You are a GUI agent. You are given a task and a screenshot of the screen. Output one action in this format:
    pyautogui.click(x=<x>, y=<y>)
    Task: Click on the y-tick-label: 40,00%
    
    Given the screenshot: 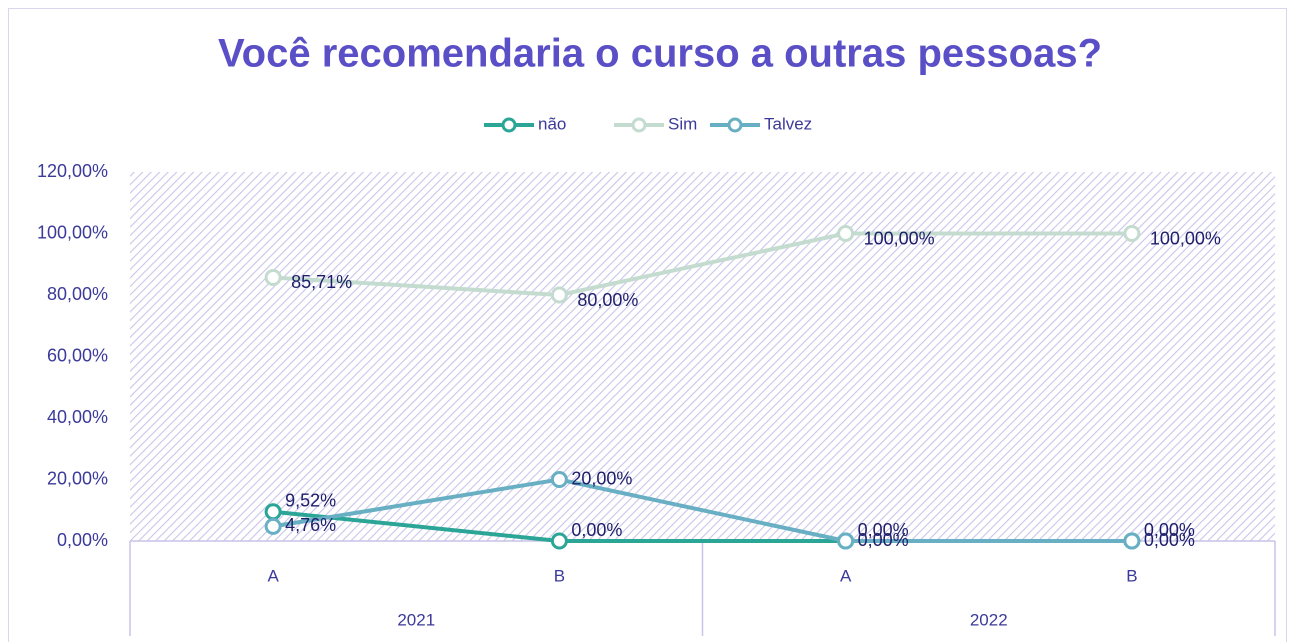 What is the action you would take?
    pyautogui.click(x=77, y=417)
    